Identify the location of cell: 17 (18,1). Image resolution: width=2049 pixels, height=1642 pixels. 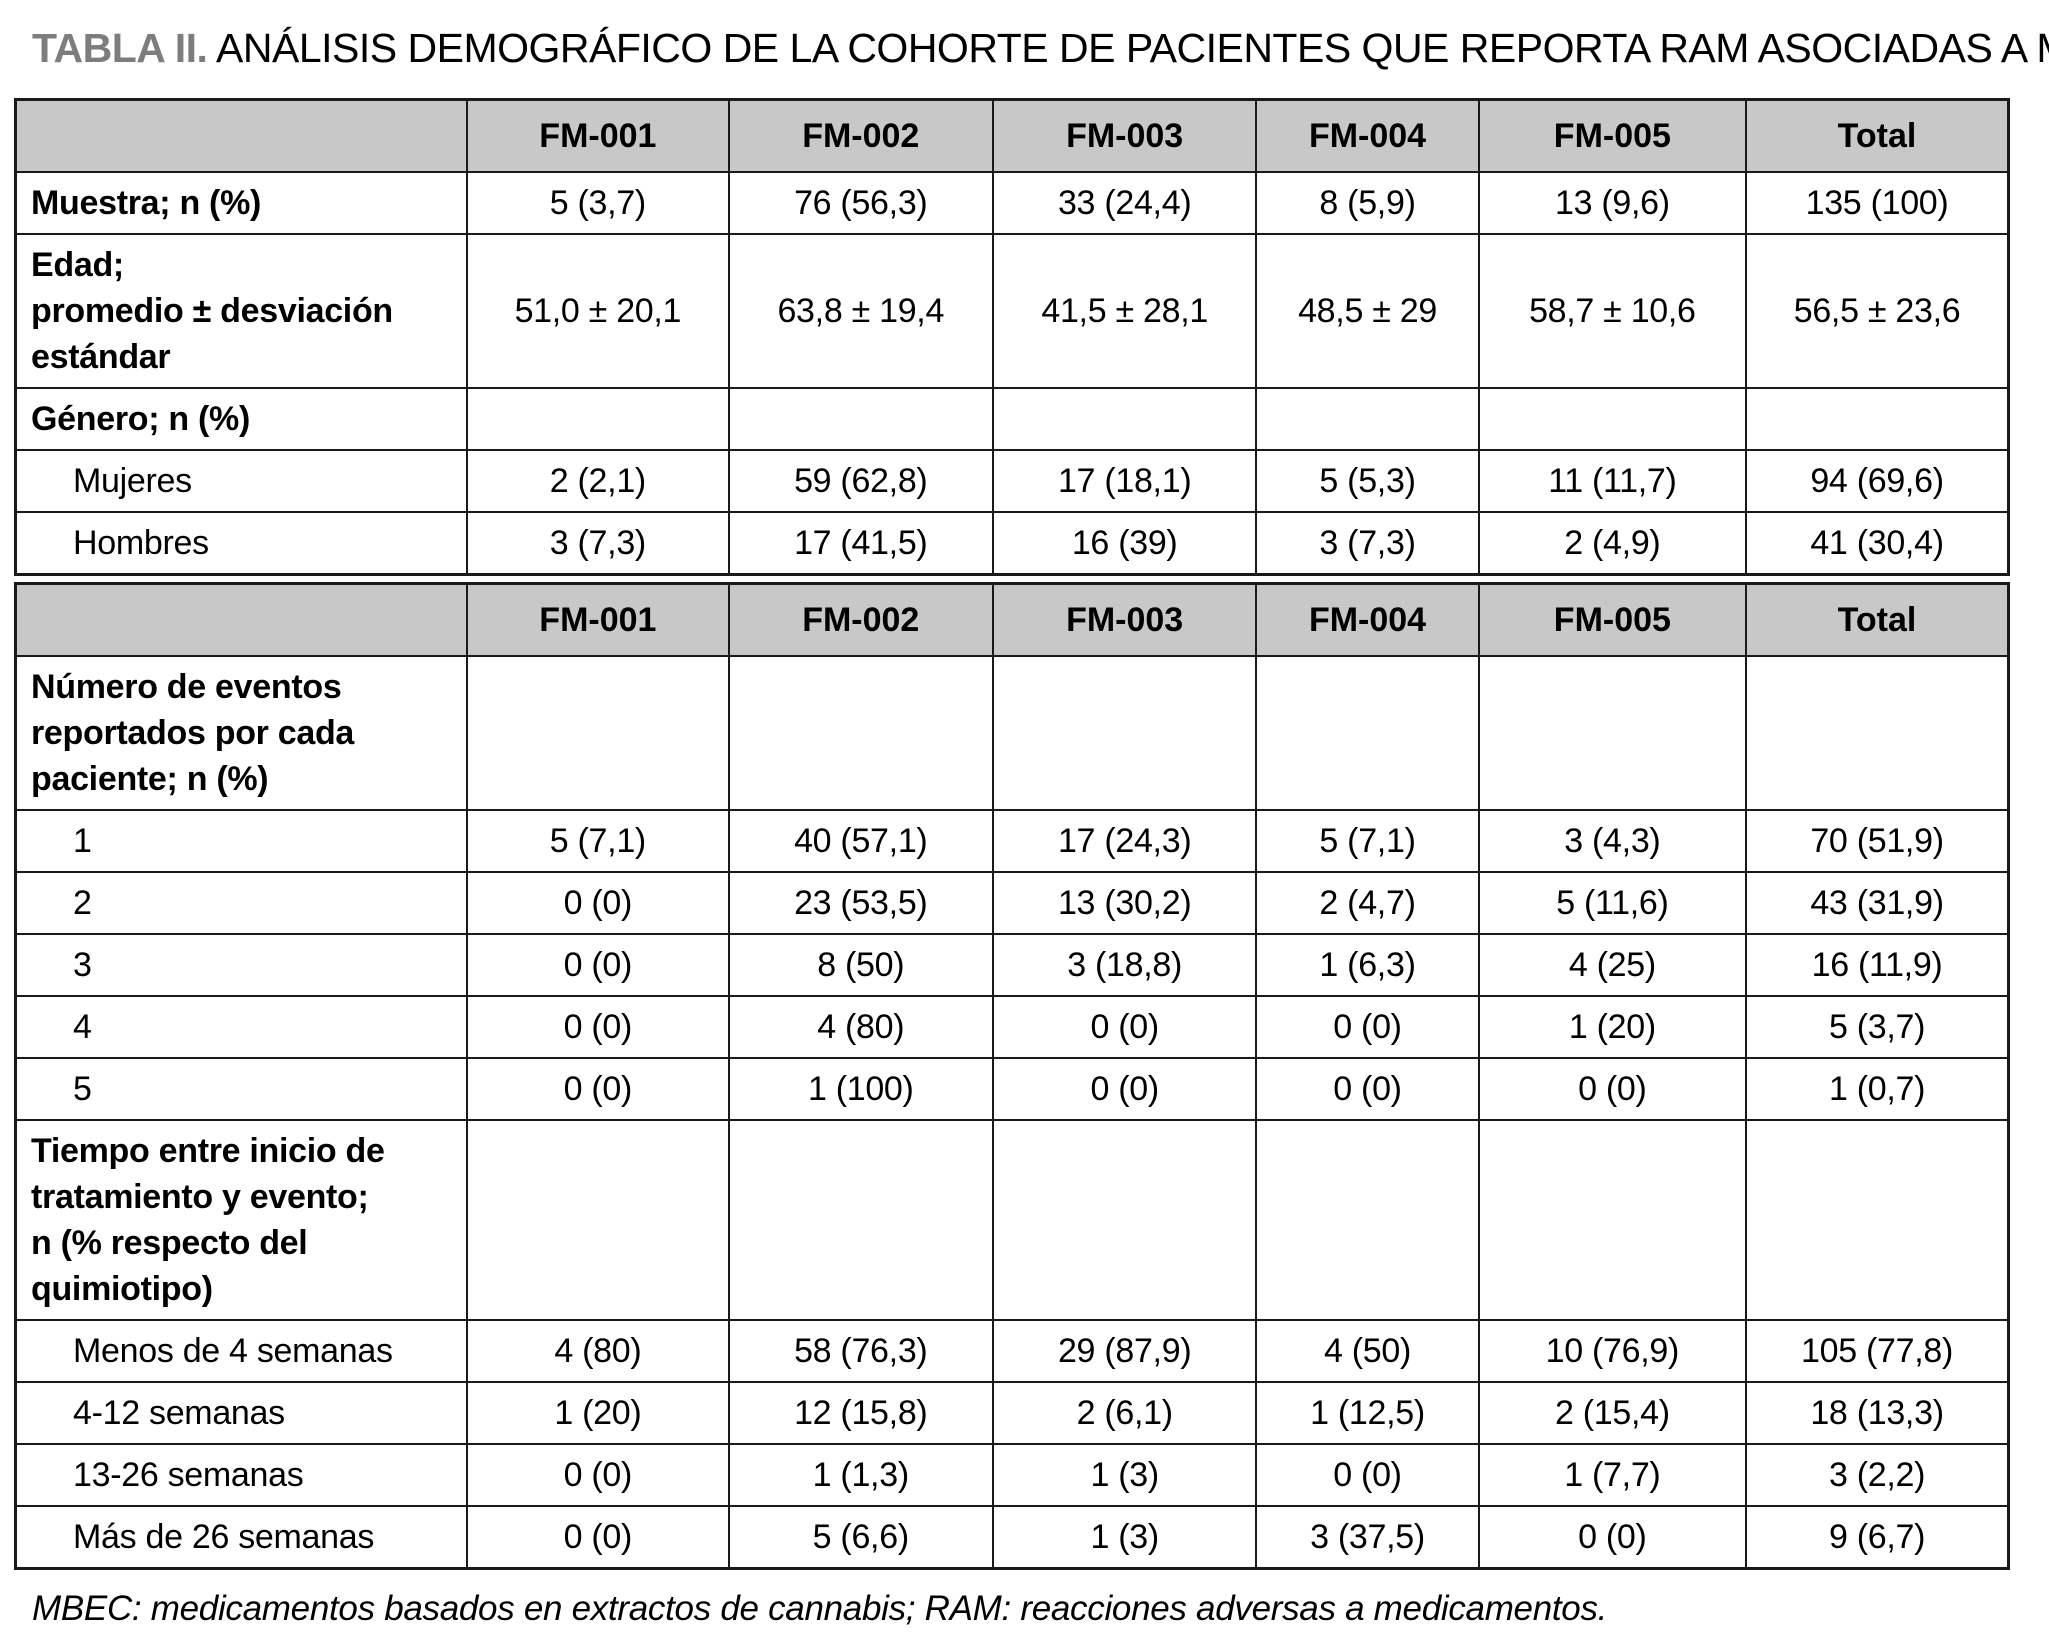
(1124, 481).